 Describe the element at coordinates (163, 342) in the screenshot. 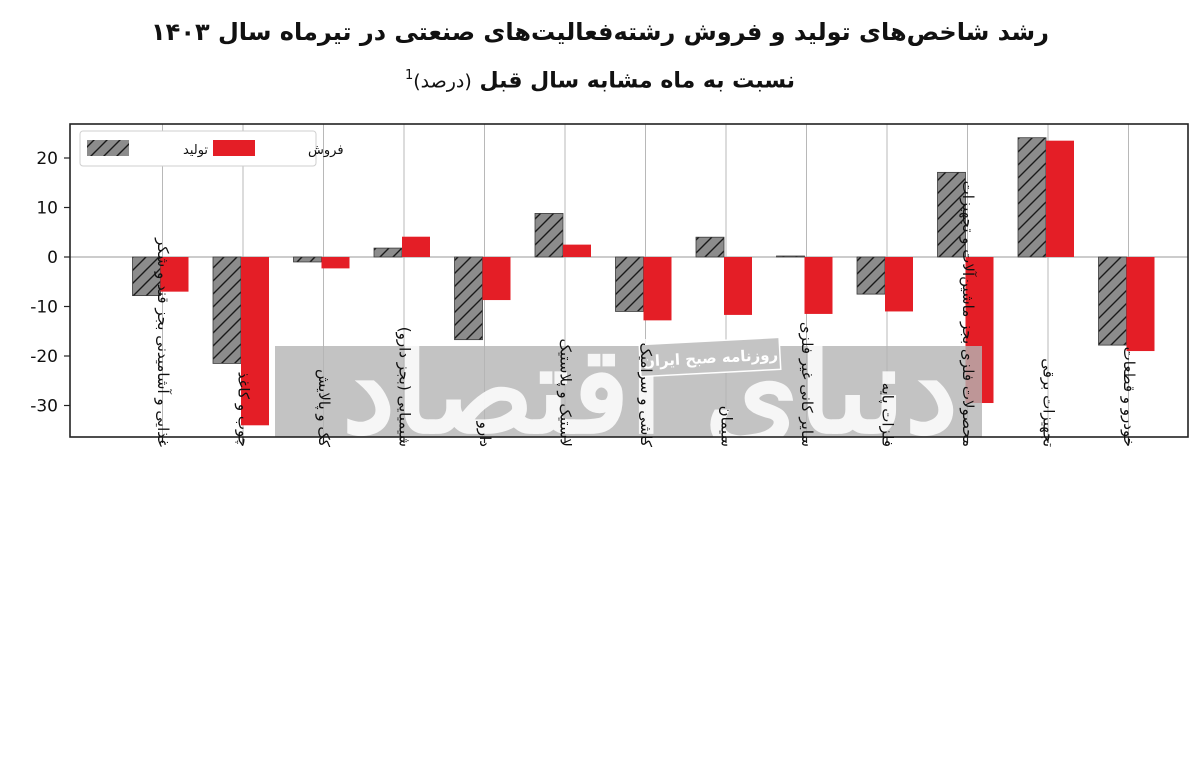

I see `x-tick-label: غذایی و آشامیدنی بجز قند و شکر` at that location.